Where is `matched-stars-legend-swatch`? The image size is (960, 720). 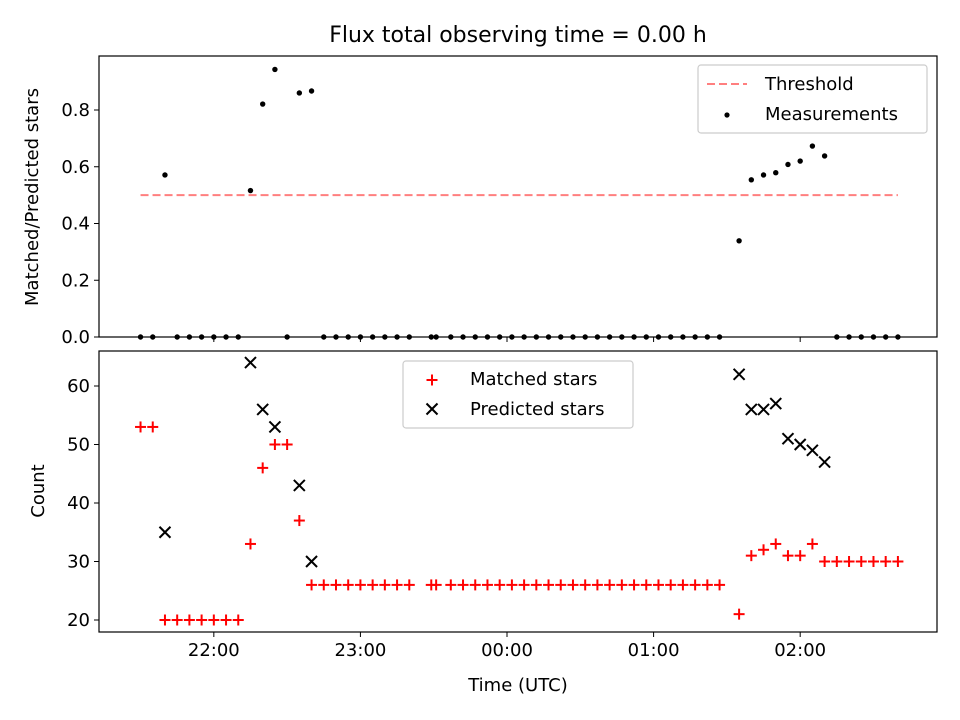
matched-stars-legend-swatch is located at coordinates (432, 380).